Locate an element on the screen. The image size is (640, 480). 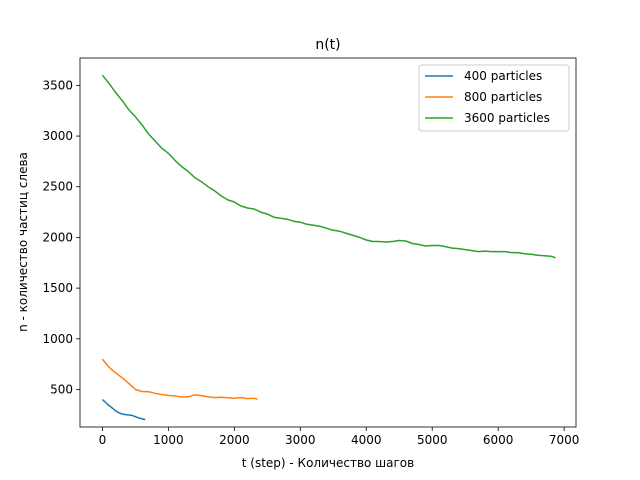
x-tick-label: 7000 is located at coordinates (564, 440).